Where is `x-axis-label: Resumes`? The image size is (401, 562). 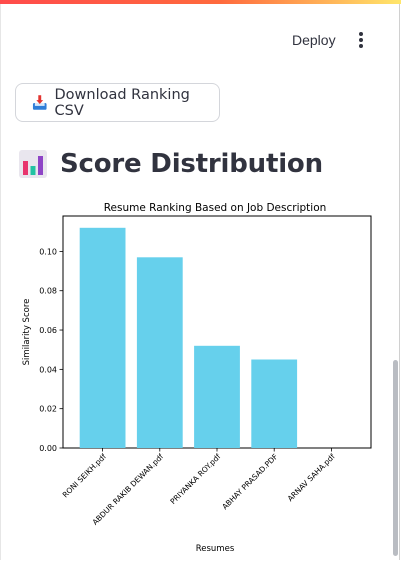 x-axis-label: Resumes is located at coordinates (215, 549).